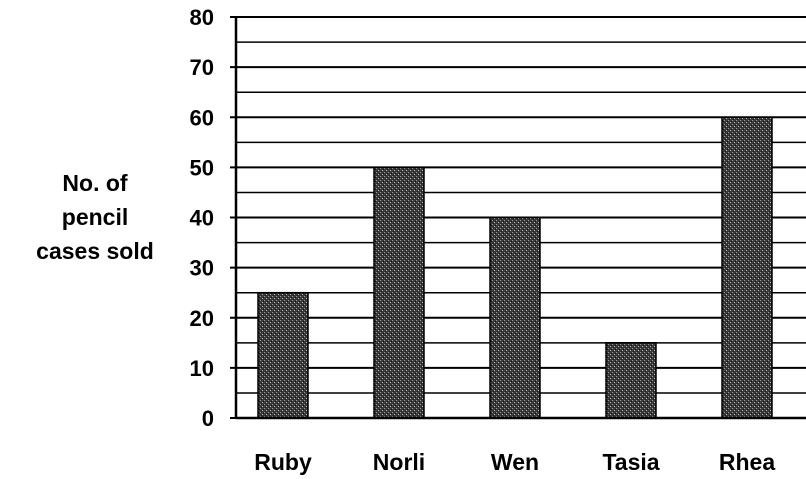  What do you see at coordinates (95, 217) in the screenshot?
I see `y-axis-label-line-2: pencil` at bounding box center [95, 217].